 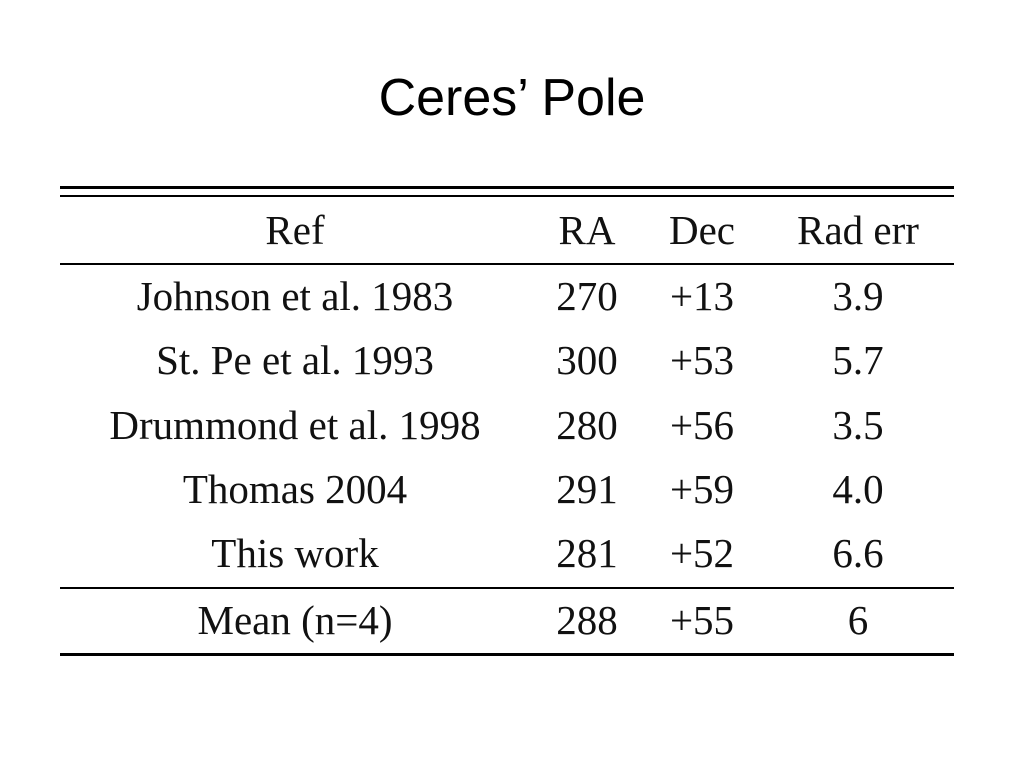 I want to click on table-cell: +56, so click(x=702, y=424).